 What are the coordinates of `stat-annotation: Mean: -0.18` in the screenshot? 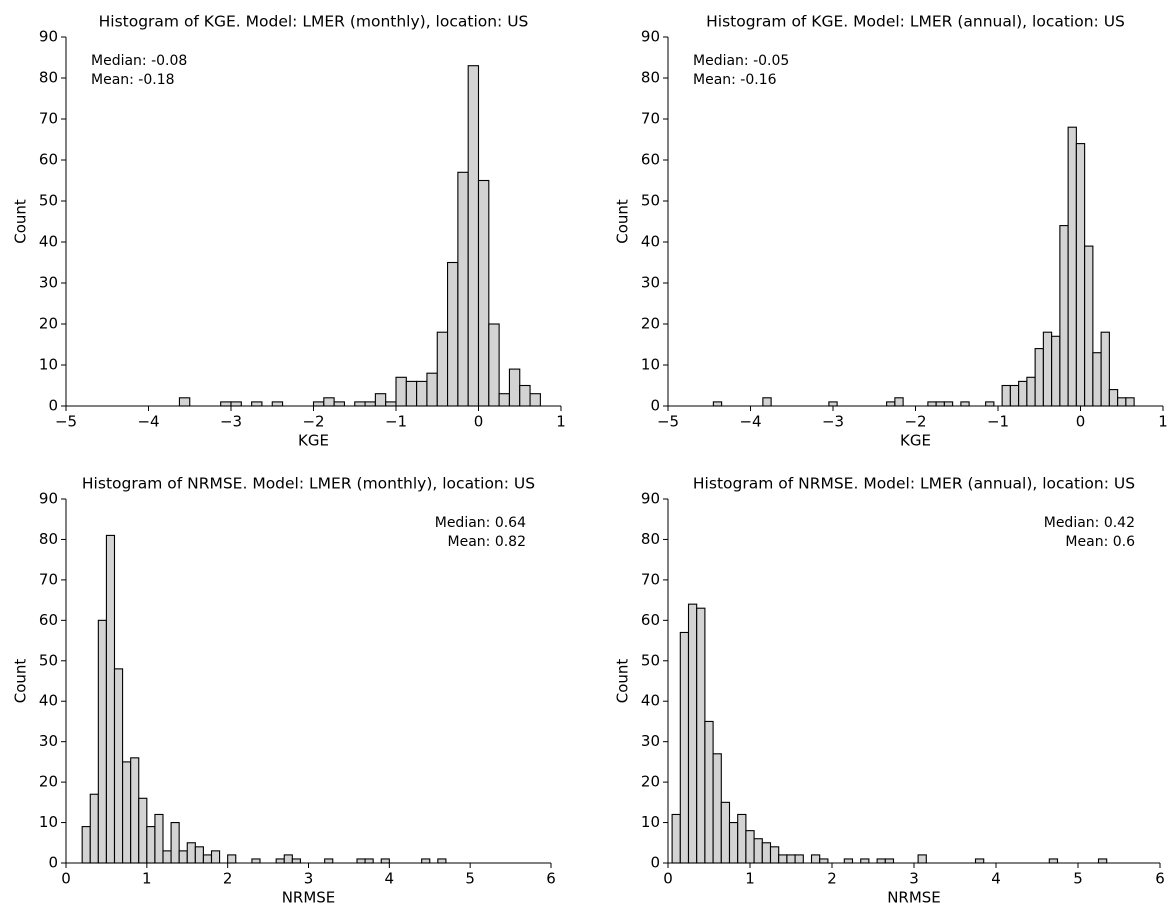 It's located at (133, 80).